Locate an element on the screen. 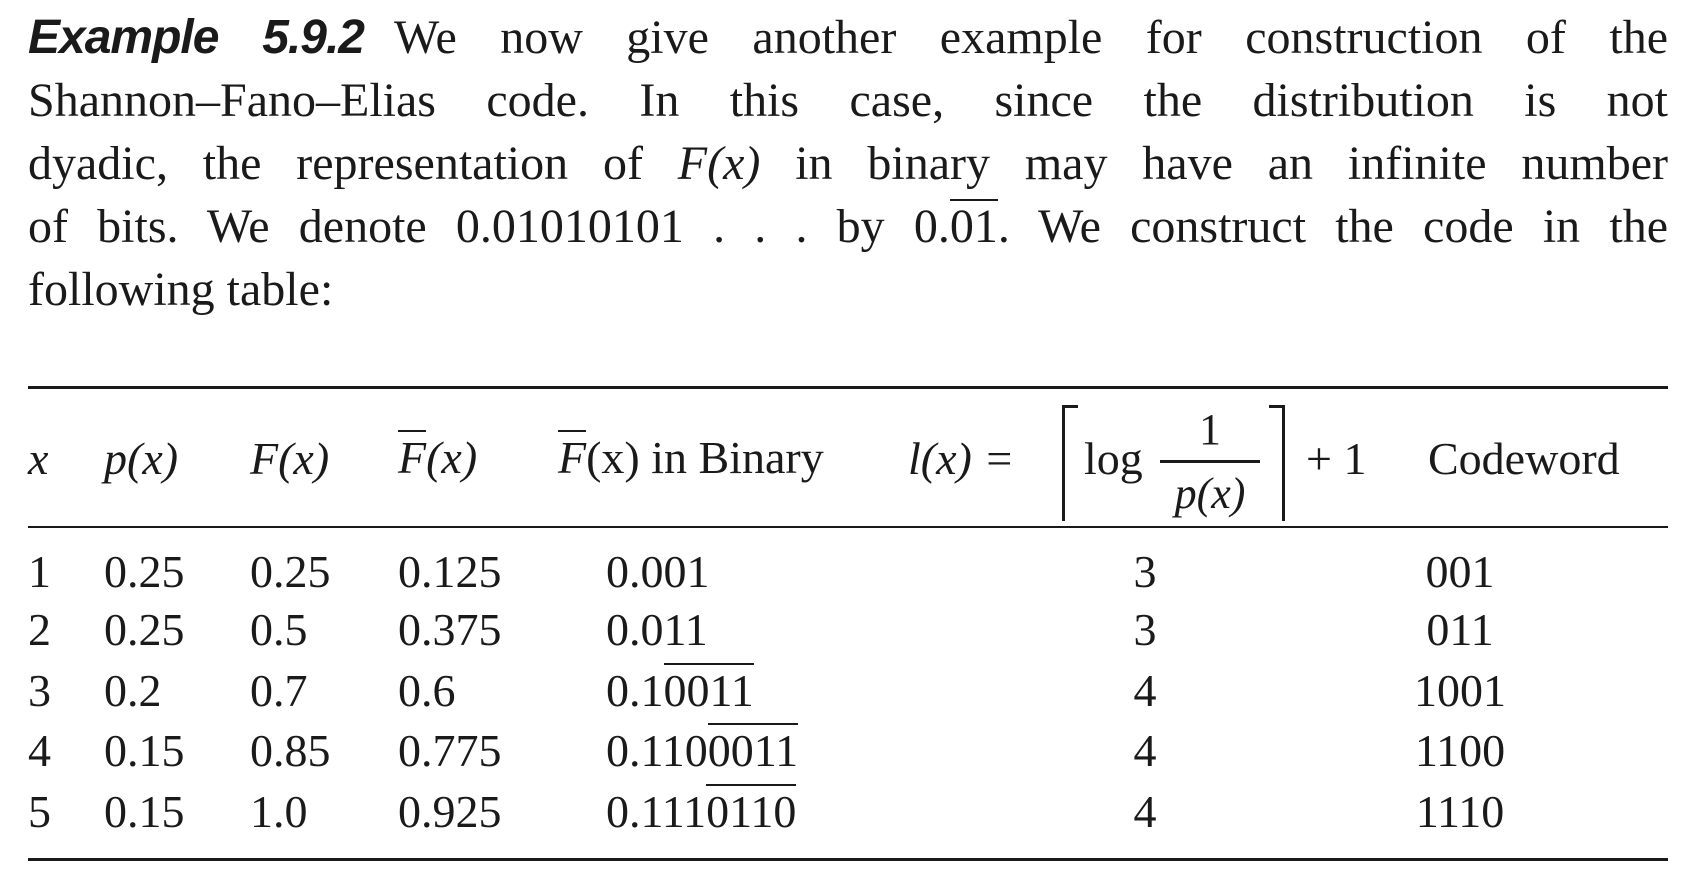 The image size is (1683, 876). header-px: p(x) is located at coordinates (141, 458).